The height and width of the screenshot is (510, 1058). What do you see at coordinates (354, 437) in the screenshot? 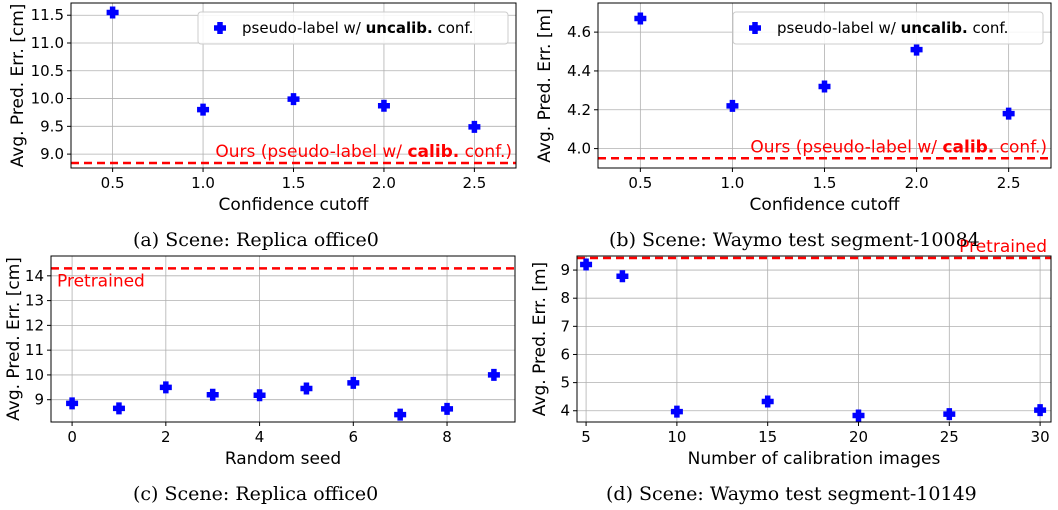
I see `x-tick-label: 6` at bounding box center [354, 437].